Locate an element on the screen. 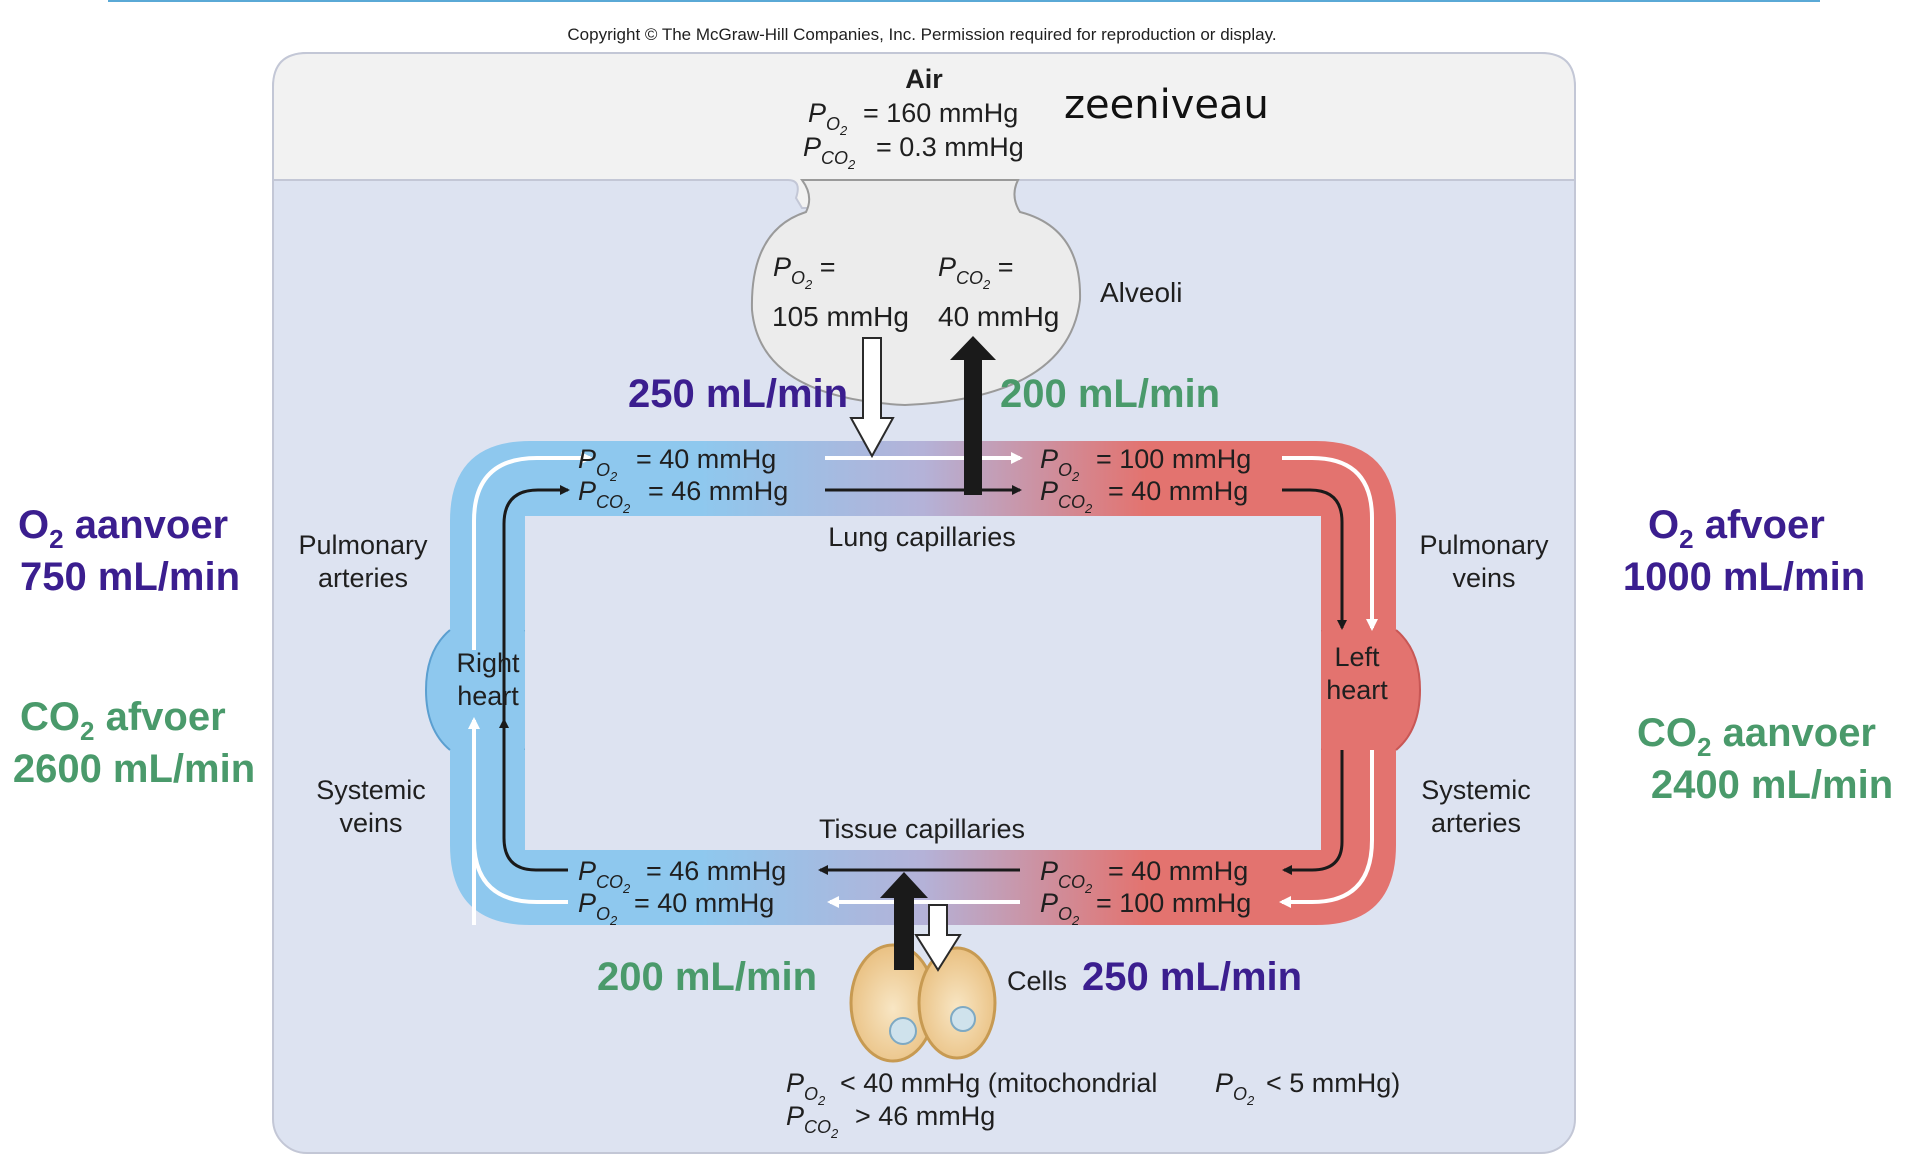 Image resolution: width=1906 pixels, height=1172 pixels. tissue-o2-flow: 250 mL/min is located at coordinates (1192, 977).